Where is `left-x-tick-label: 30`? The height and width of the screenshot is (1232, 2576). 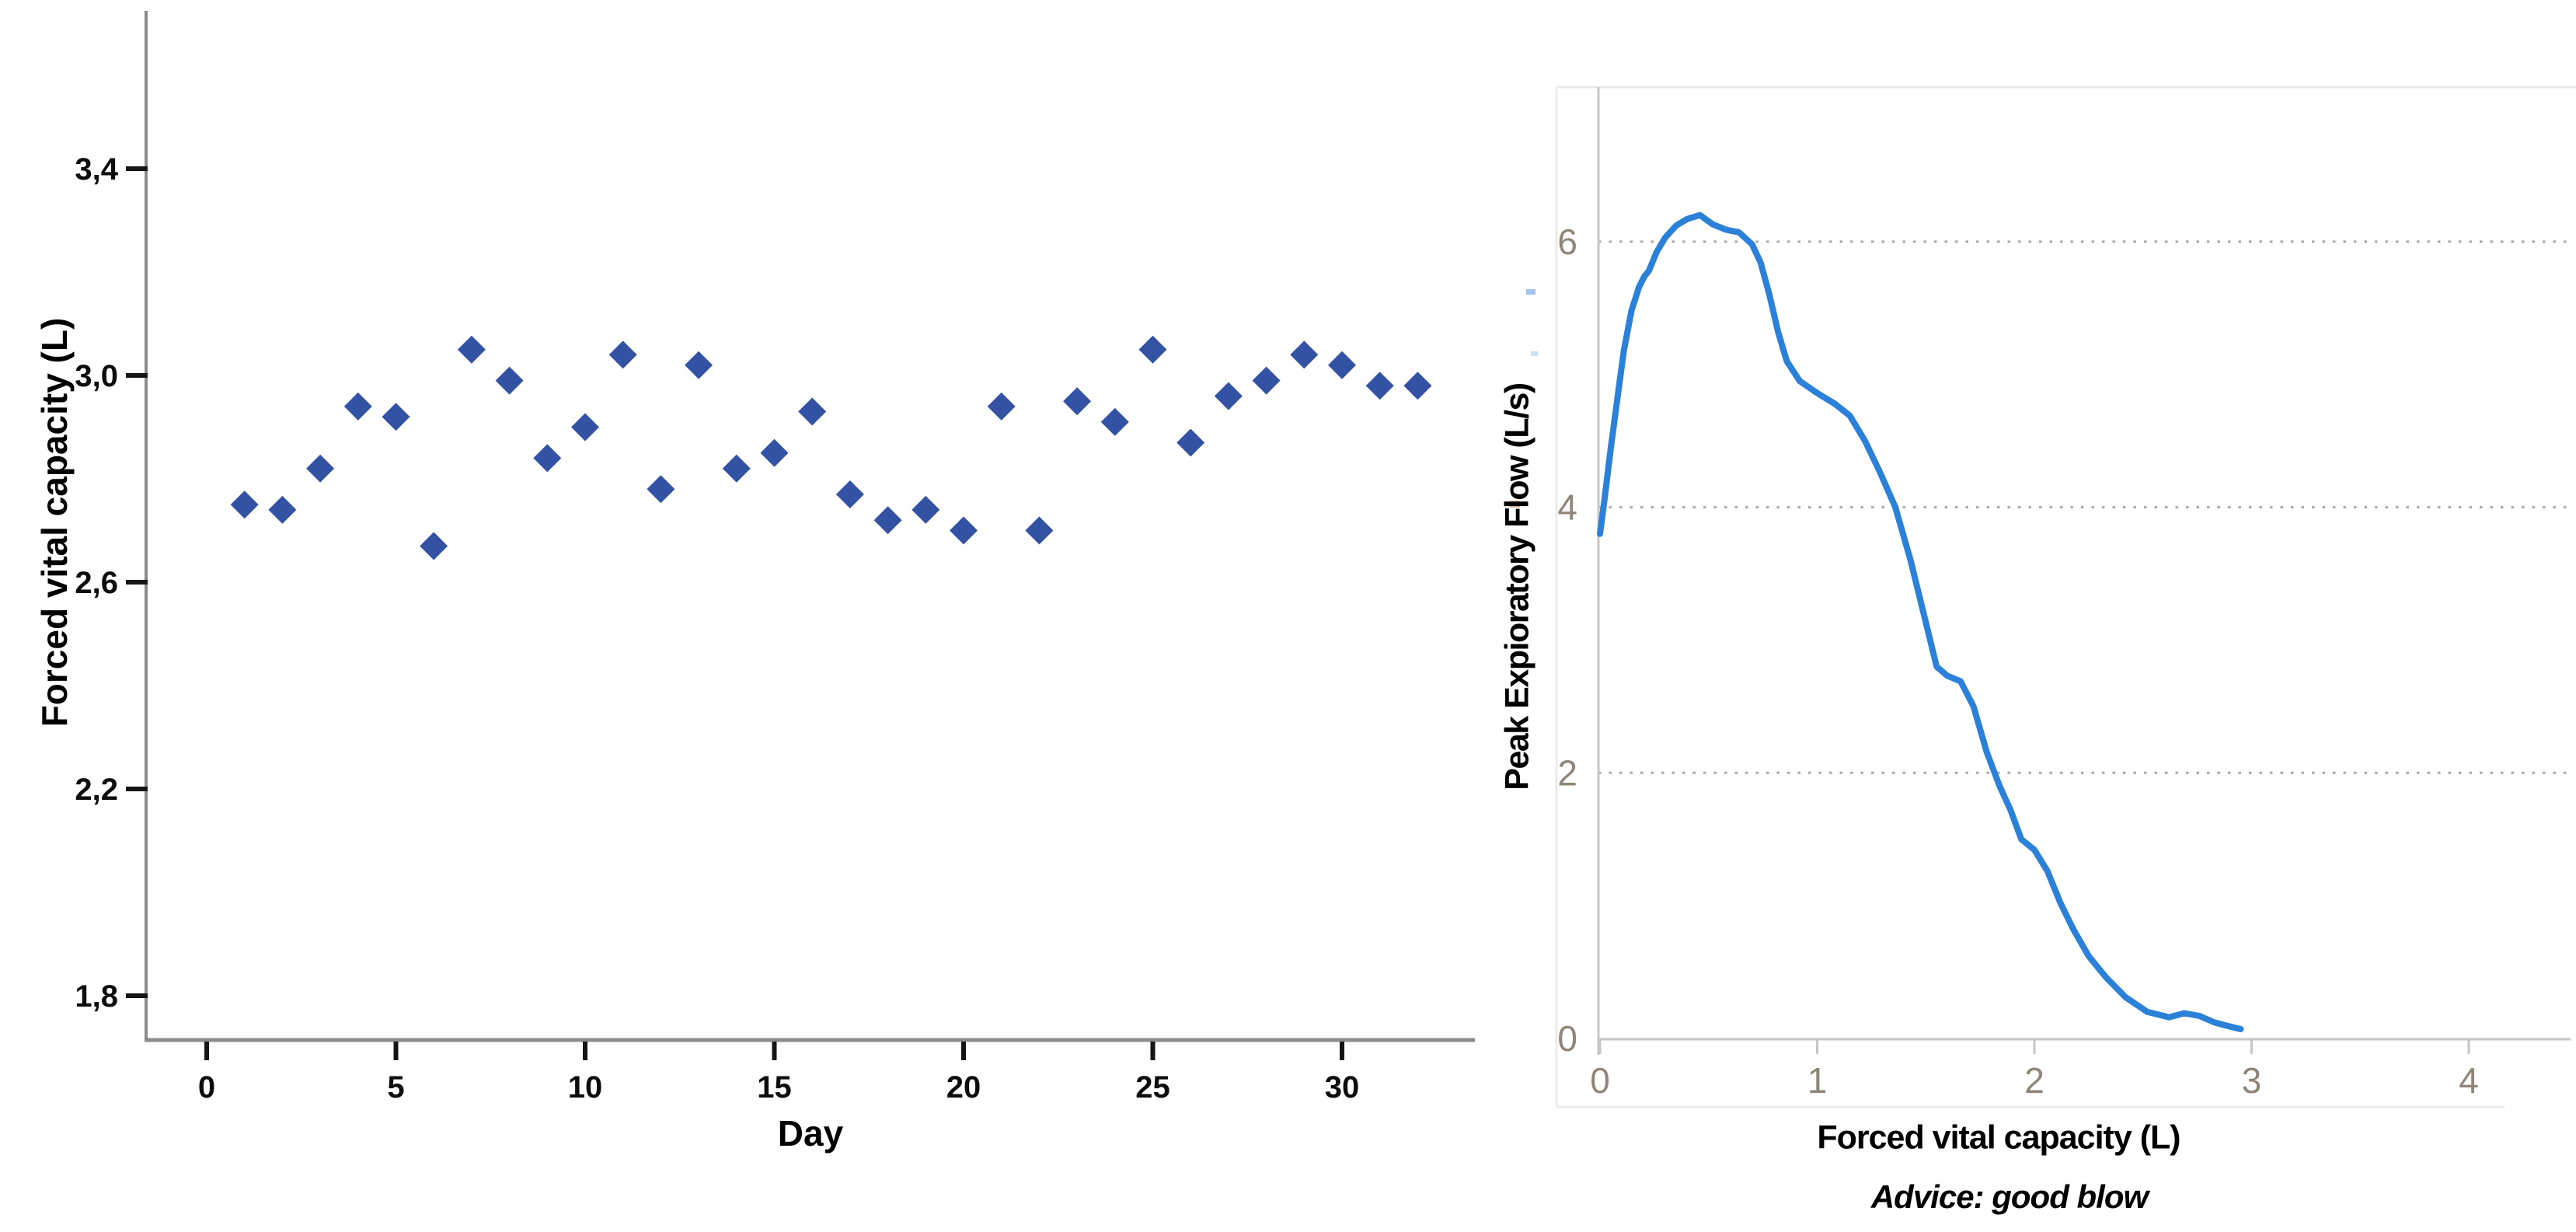 left-x-tick-label: 30 is located at coordinates (1342, 1087).